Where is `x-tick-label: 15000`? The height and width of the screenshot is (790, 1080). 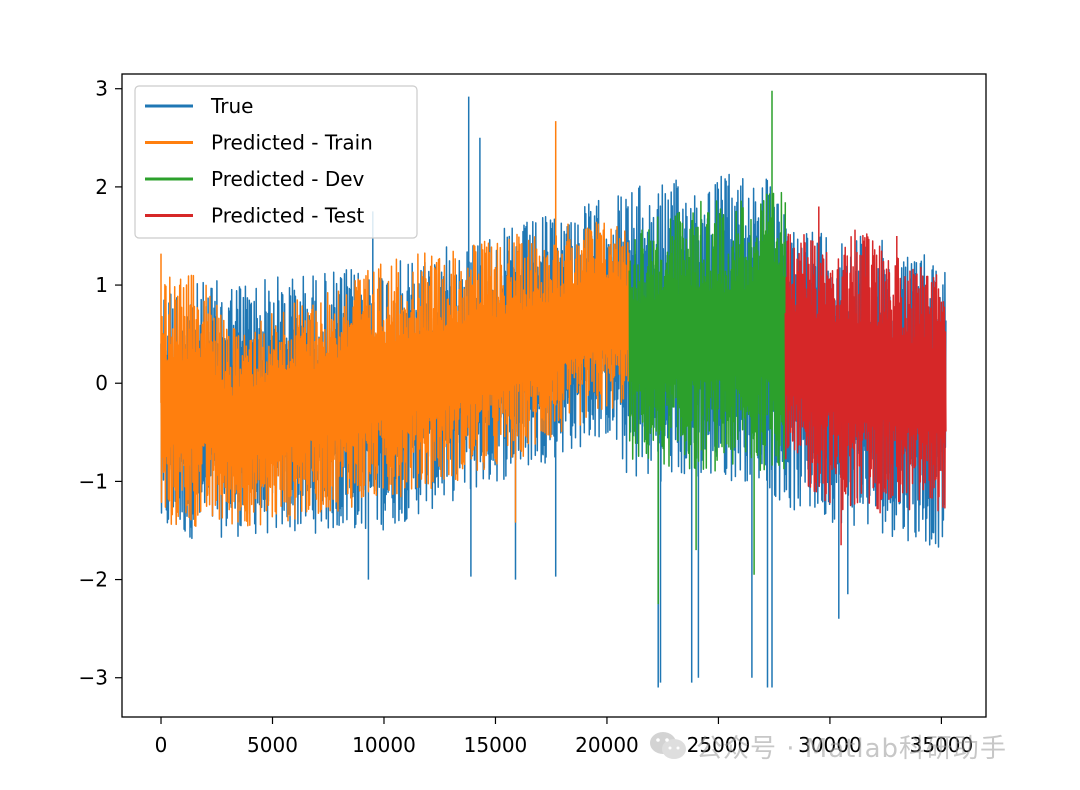
x-tick-label: 15000 is located at coordinates (496, 745).